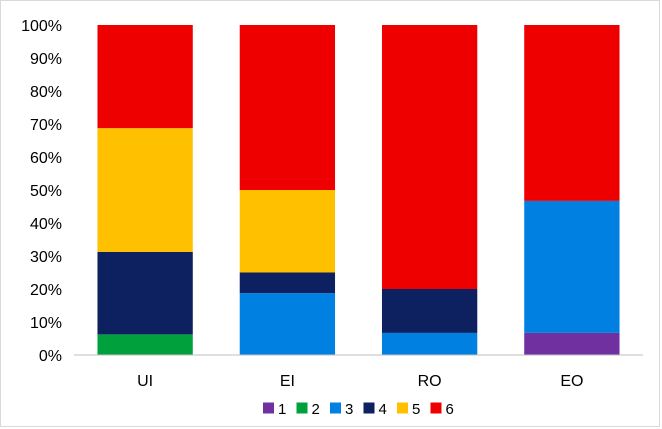 This screenshot has height=429, width=662. What do you see at coordinates (383, 409) in the screenshot?
I see `legend-label: 4` at bounding box center [383, 409].